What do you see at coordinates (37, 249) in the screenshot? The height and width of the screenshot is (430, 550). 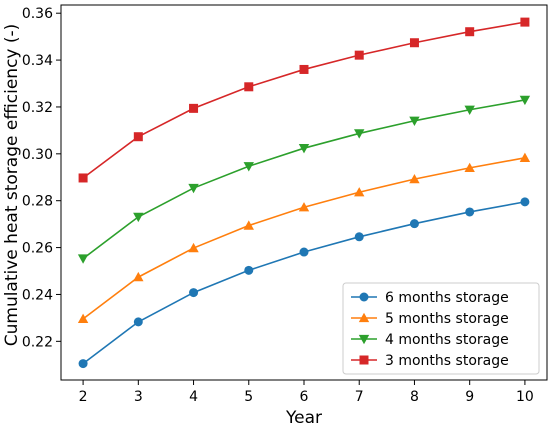 I see `y-tick-label: 0.26` at bounding box center [37, 249].